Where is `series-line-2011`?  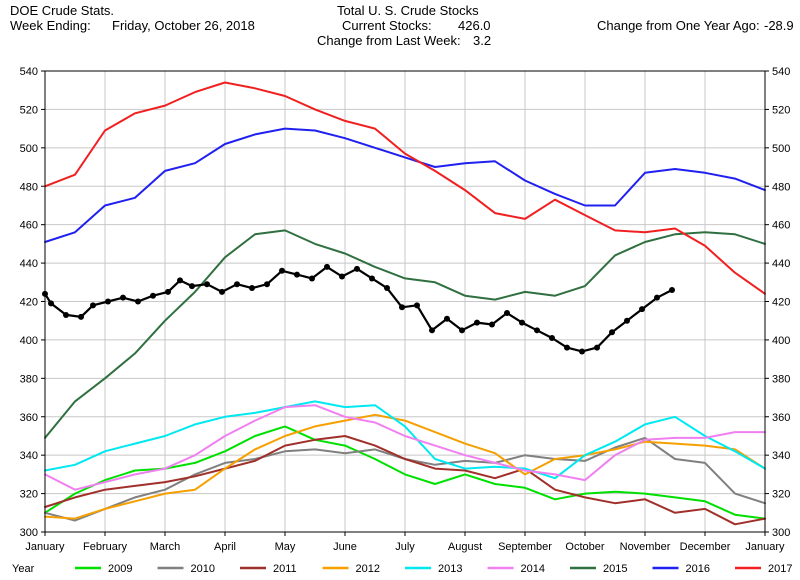
series-line-2011 is located at coordinates (405, 480).